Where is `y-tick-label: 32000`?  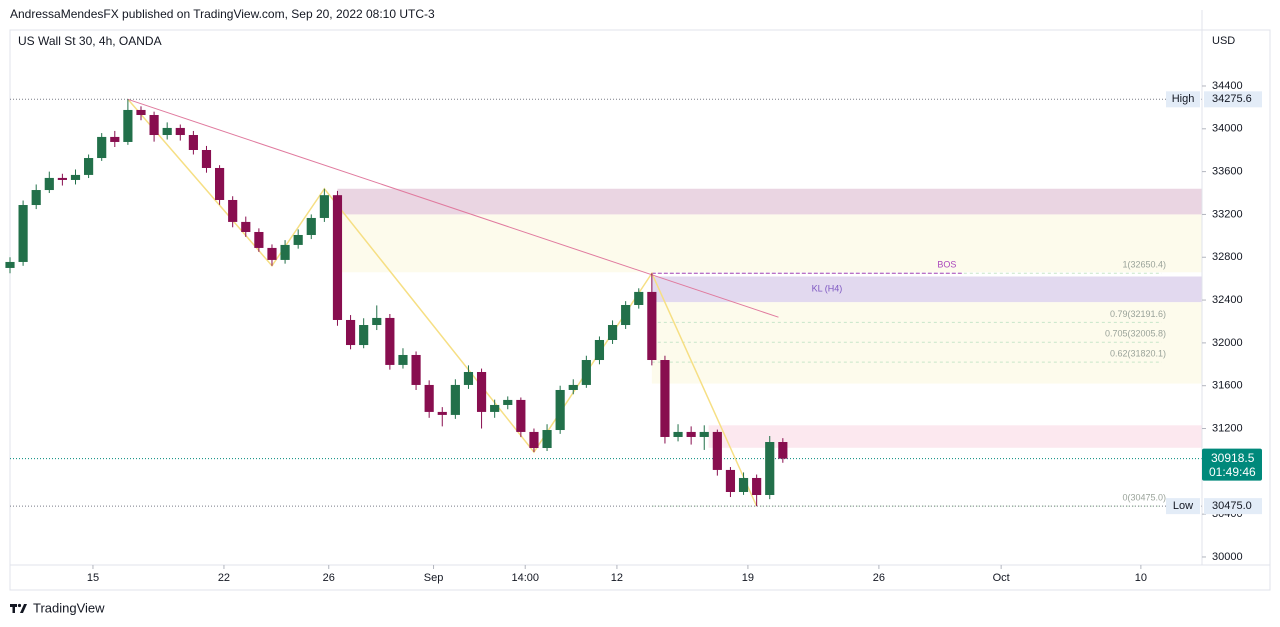
y-tick-label: 32000 is located at coordinates (1227, 343).